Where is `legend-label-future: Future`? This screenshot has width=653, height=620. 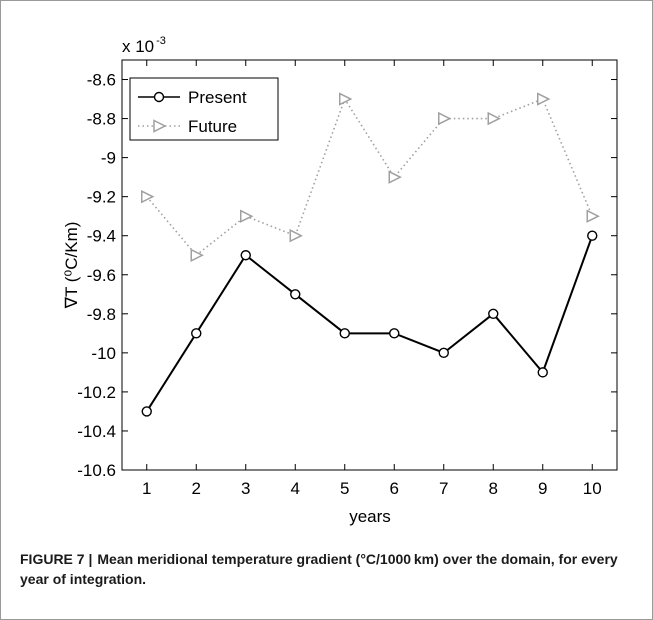 legend-label-future: Future is located at coordinates (212, 126).